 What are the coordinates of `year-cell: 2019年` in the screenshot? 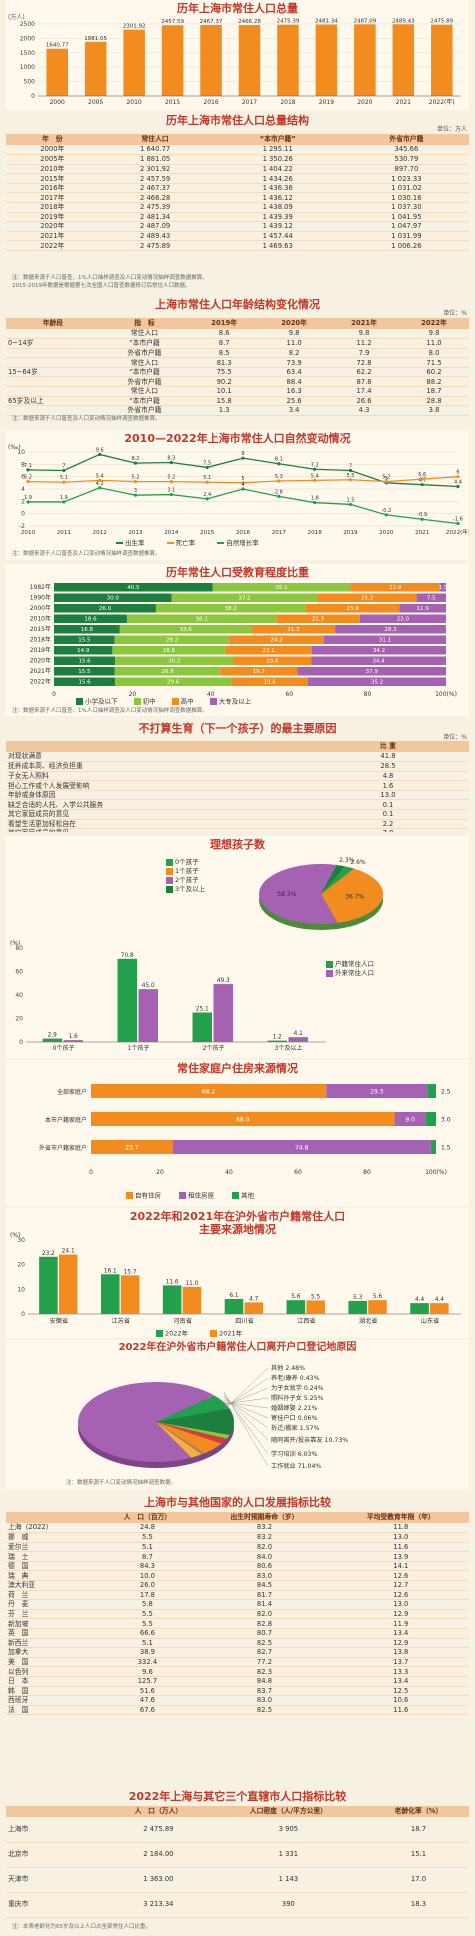 It's located at (52, 217).